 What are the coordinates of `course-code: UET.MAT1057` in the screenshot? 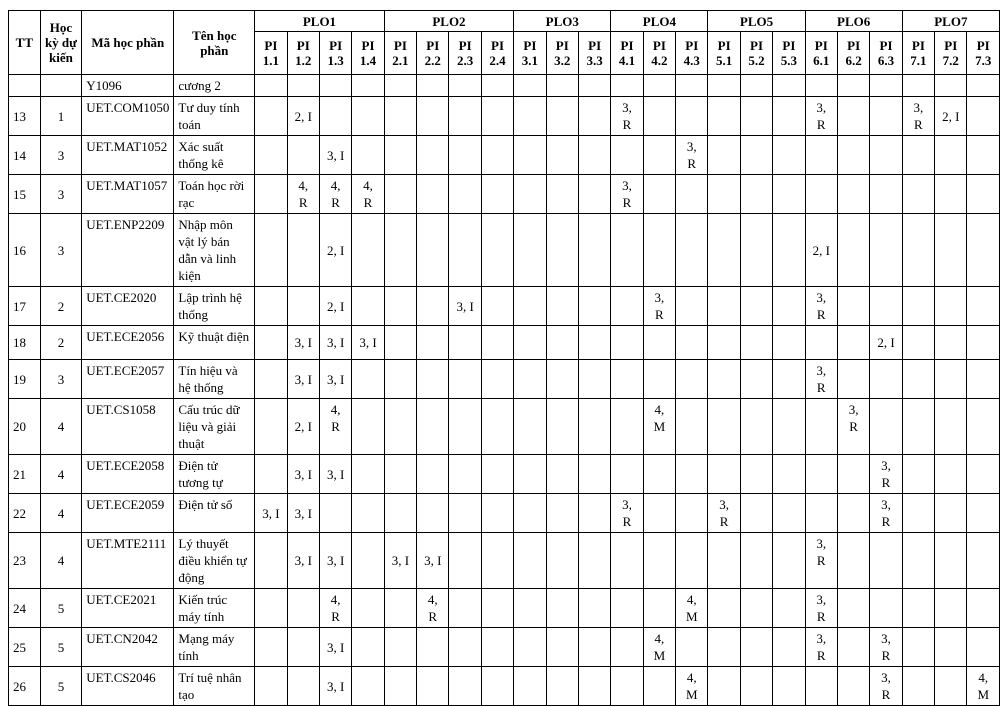 It's located at (128, 194).